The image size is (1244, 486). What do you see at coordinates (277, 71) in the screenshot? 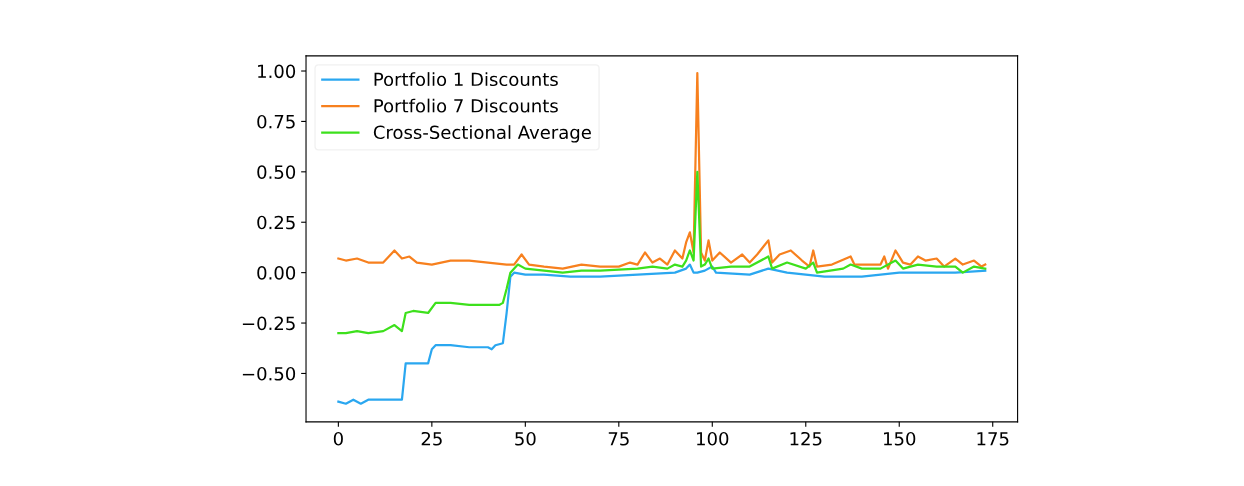
I see `y-tick-label: 1.00` at bounding box center [277, 71].